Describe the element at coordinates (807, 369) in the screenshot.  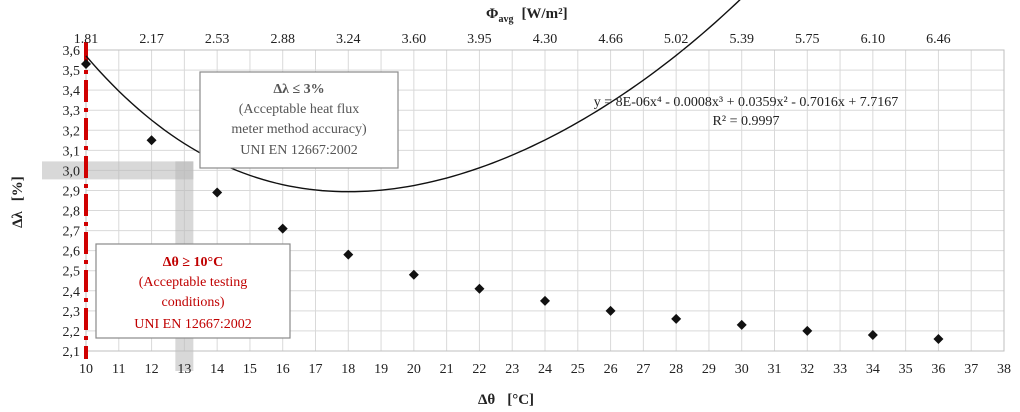
I see `x-tick-label: 32` at that location.